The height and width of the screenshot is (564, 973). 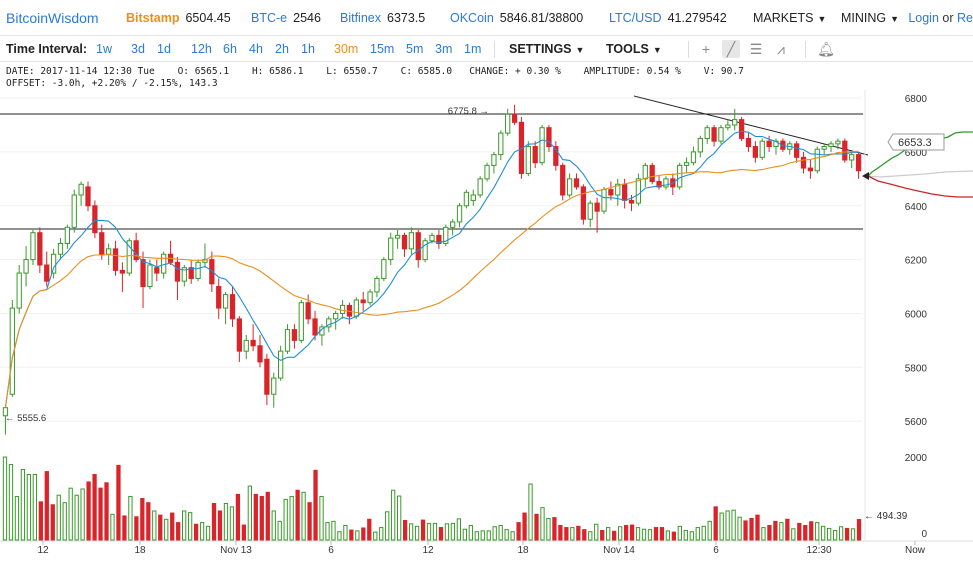 I want to click on bell-icon: 🔔︎, so click(x=826, y=49).